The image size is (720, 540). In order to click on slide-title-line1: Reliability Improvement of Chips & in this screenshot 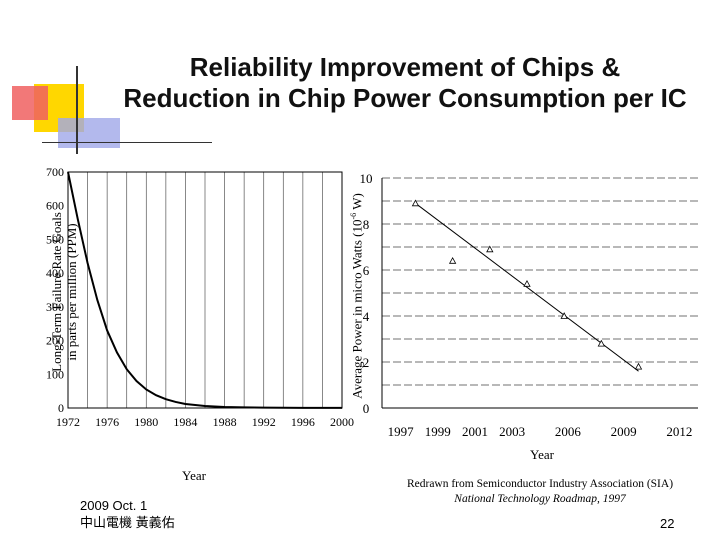, I will do `click(405, 67)`.